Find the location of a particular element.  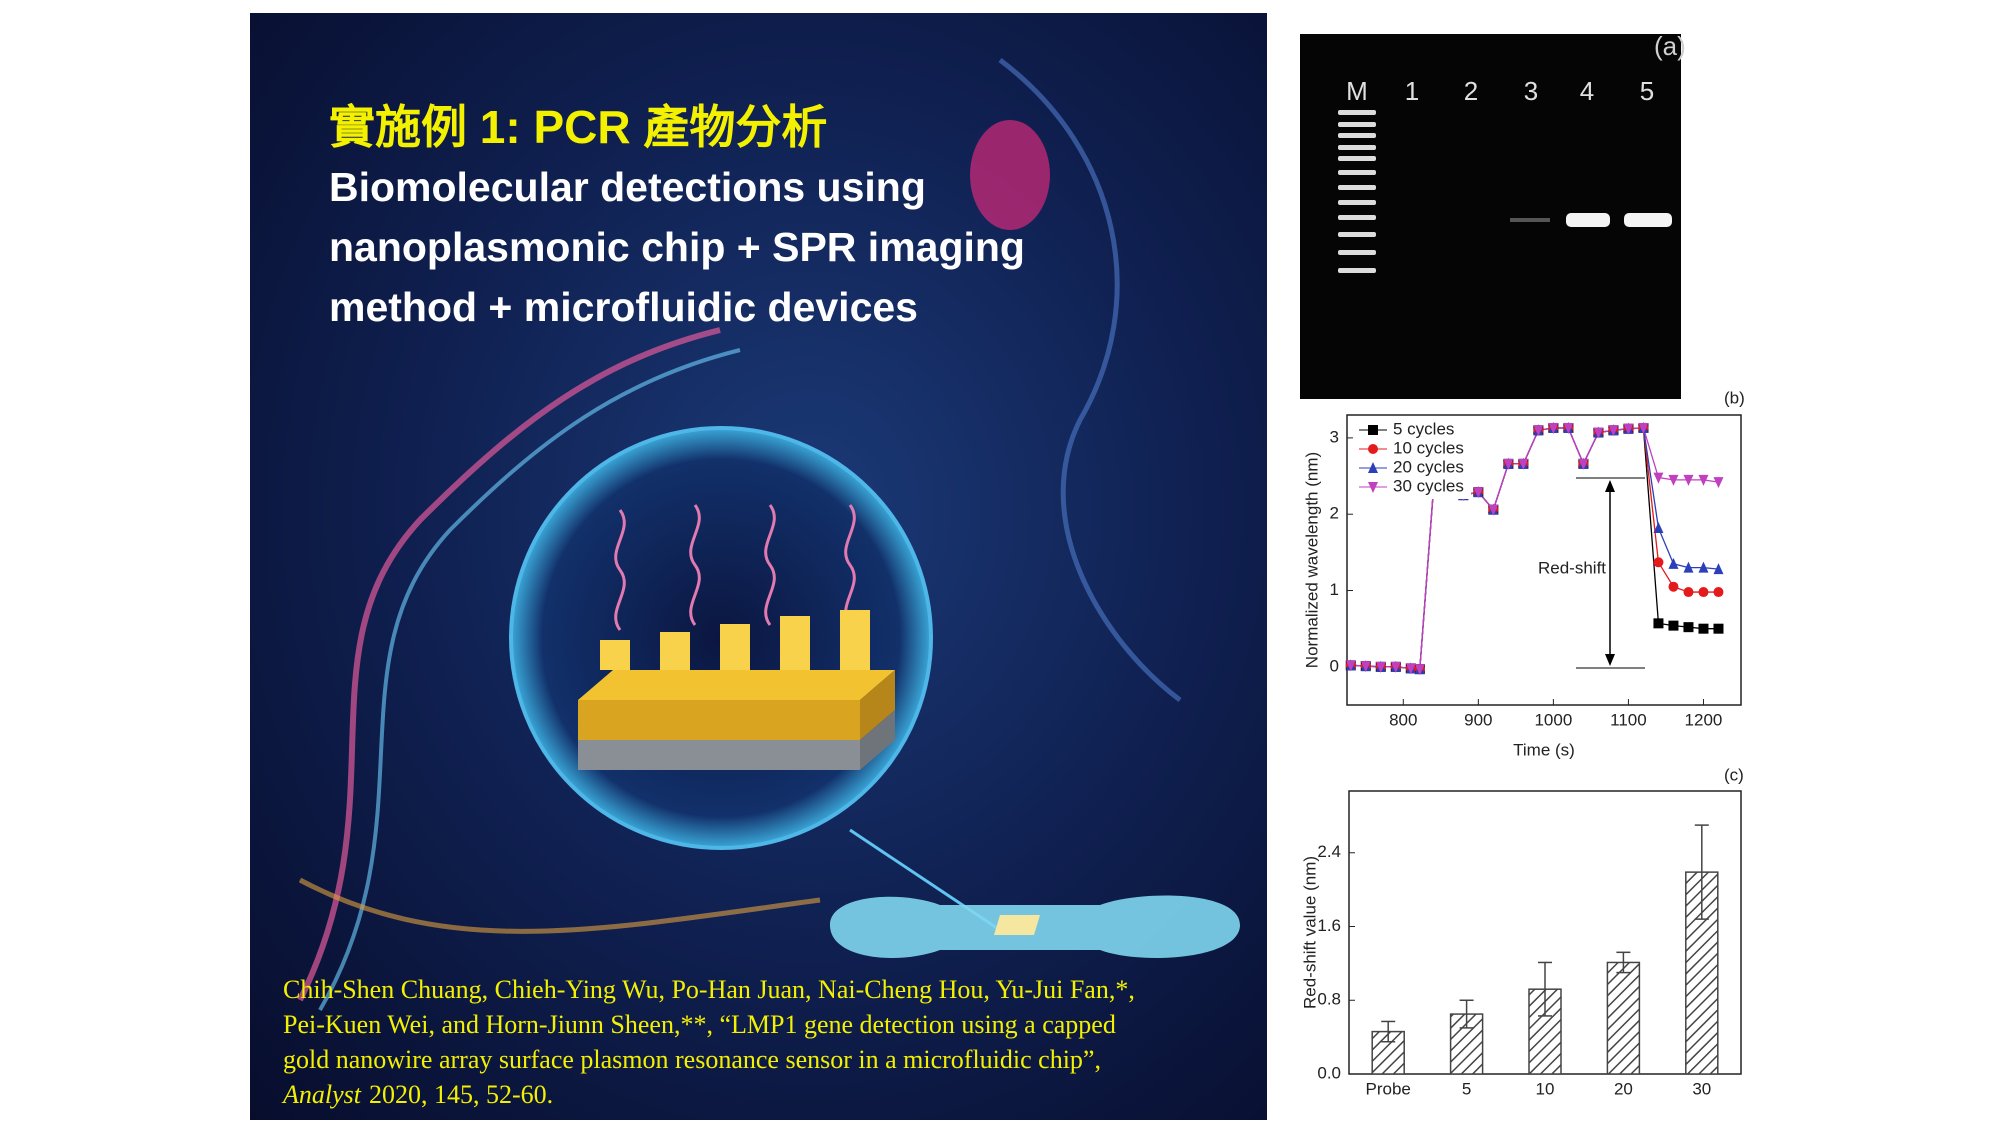

lane-label: 3 is located at coordinates (1531, 91).